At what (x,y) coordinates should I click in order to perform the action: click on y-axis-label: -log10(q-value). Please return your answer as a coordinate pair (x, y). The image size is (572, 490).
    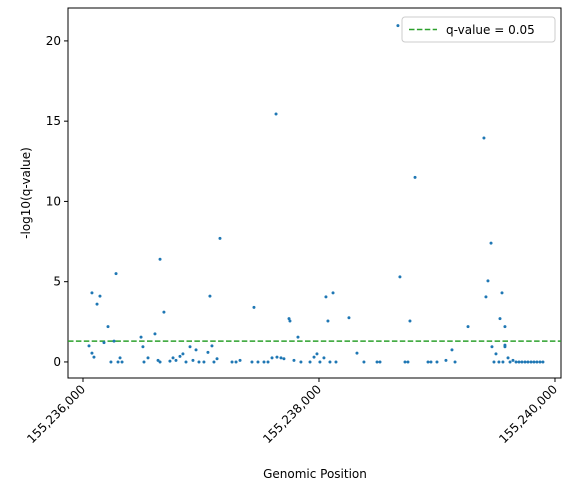
    Looking at the image, I should click on (26, 193).